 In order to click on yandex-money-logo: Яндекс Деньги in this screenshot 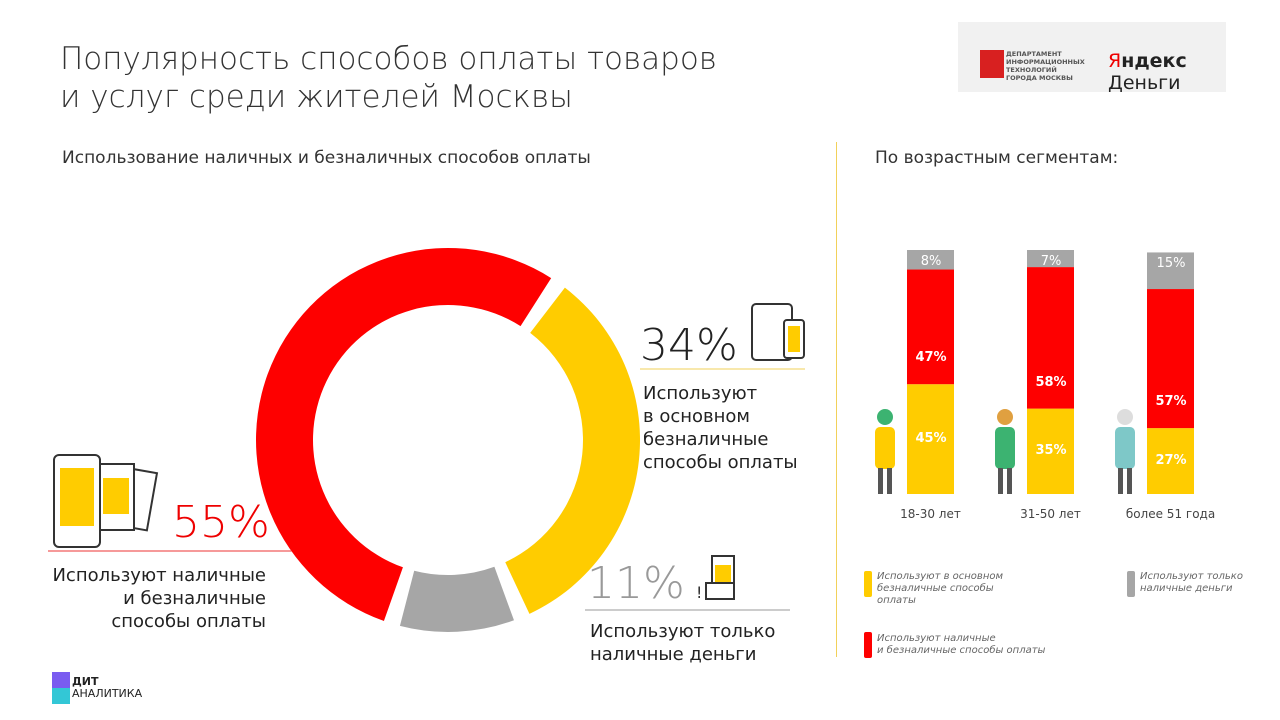, I will do `click(1147, 72)`.